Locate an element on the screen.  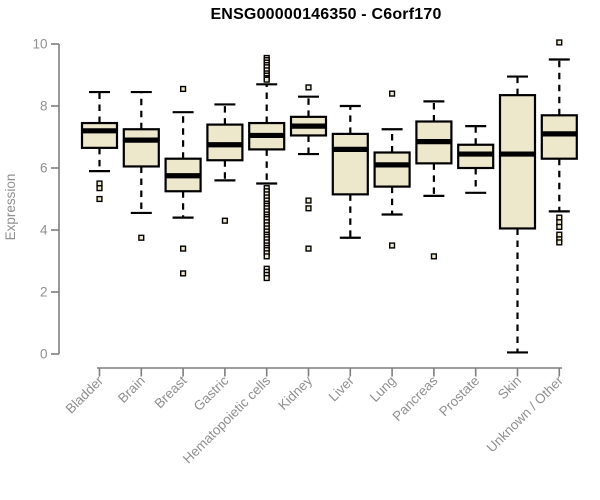
x-category-label-breast: Breast is located at coordinates (171, 392).